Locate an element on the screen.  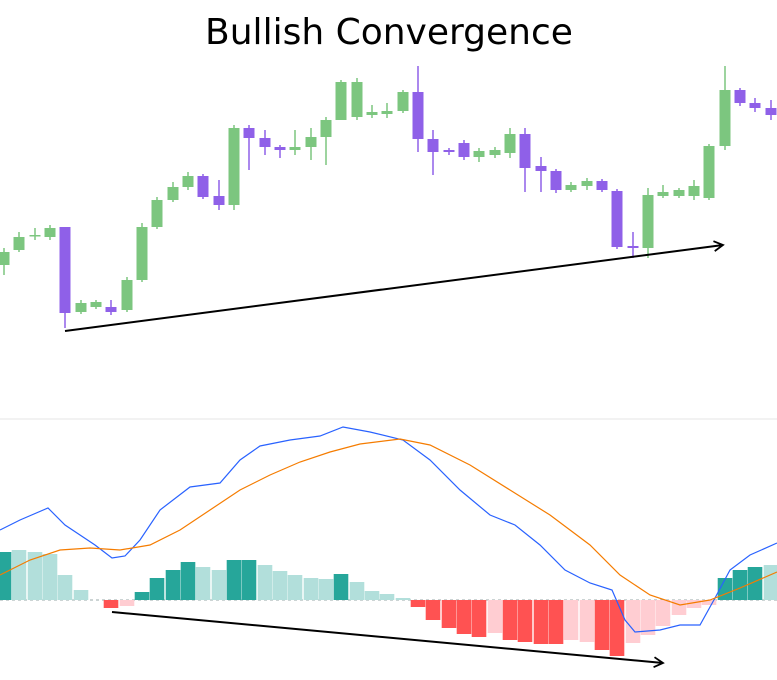
price-trend-arrow is located at coordinates (394, 286).